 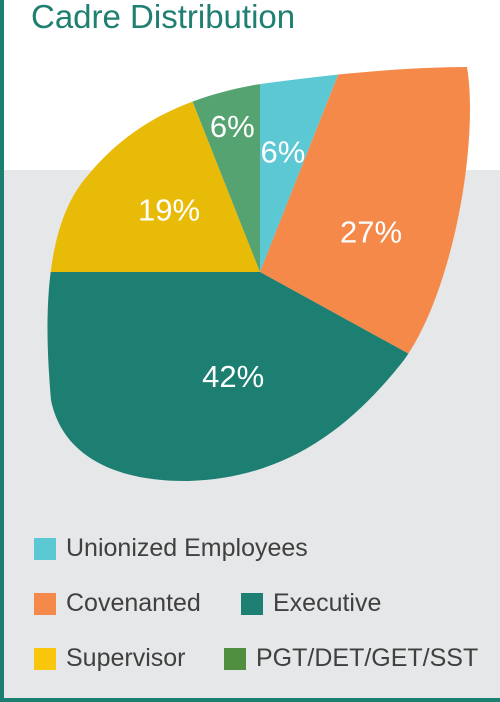 What do you see at coordinates (169, 210) in the screenshot?
I see `slice-label-supervisor: 19%` at bounding box center [169, 210].